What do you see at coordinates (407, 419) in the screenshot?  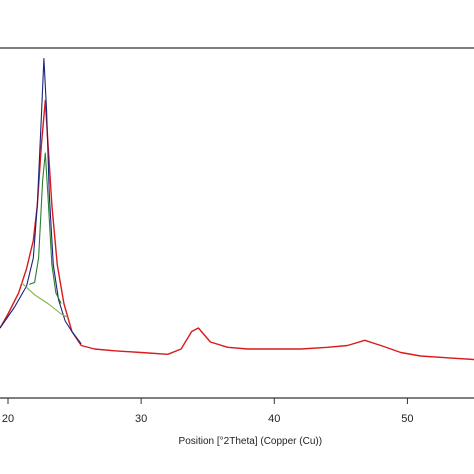 I see `x-tick-label: 50` at bounding box center [407, 419].